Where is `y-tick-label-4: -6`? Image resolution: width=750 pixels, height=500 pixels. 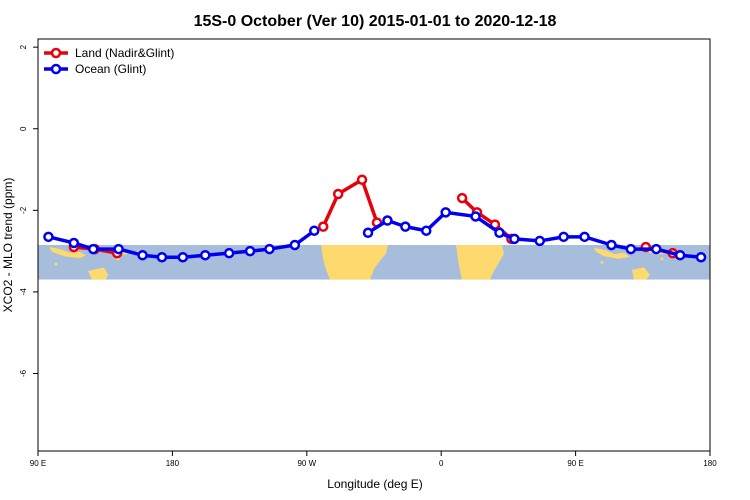
y-tick-label-4: -6 is located at coordinates (23, 373).